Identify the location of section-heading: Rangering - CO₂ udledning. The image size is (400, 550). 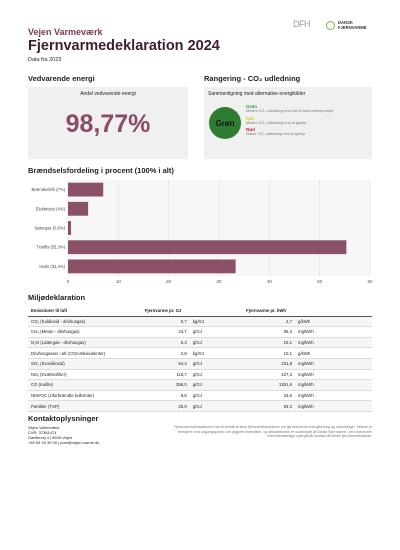
(252, 78).